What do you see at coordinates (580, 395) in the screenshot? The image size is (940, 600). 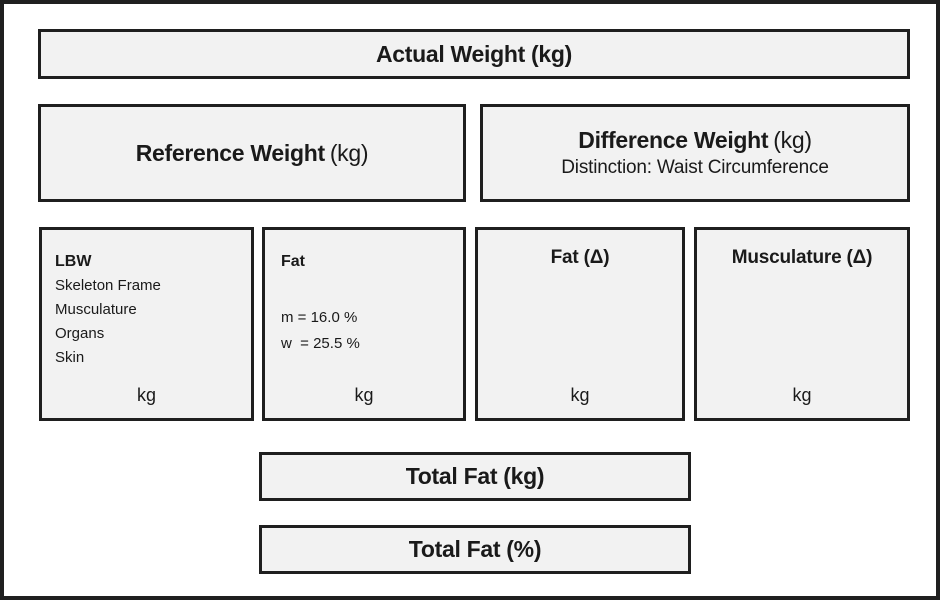 I see `fat-delta-unit-label: kg` at bounding box center [580, 395].